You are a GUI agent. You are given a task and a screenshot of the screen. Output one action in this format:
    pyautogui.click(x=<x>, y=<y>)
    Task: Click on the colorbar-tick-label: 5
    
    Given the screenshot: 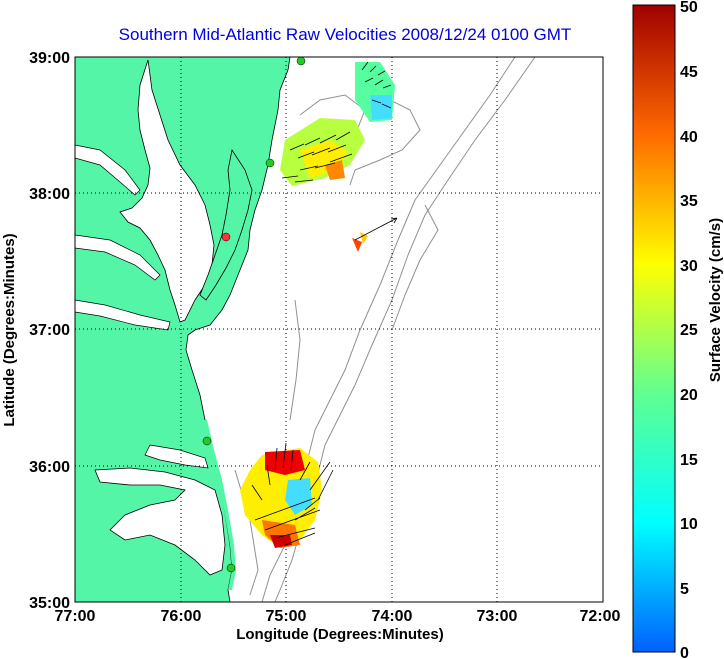 What is the action you would take?
    pyautogui.click(x=684, y=589)
    